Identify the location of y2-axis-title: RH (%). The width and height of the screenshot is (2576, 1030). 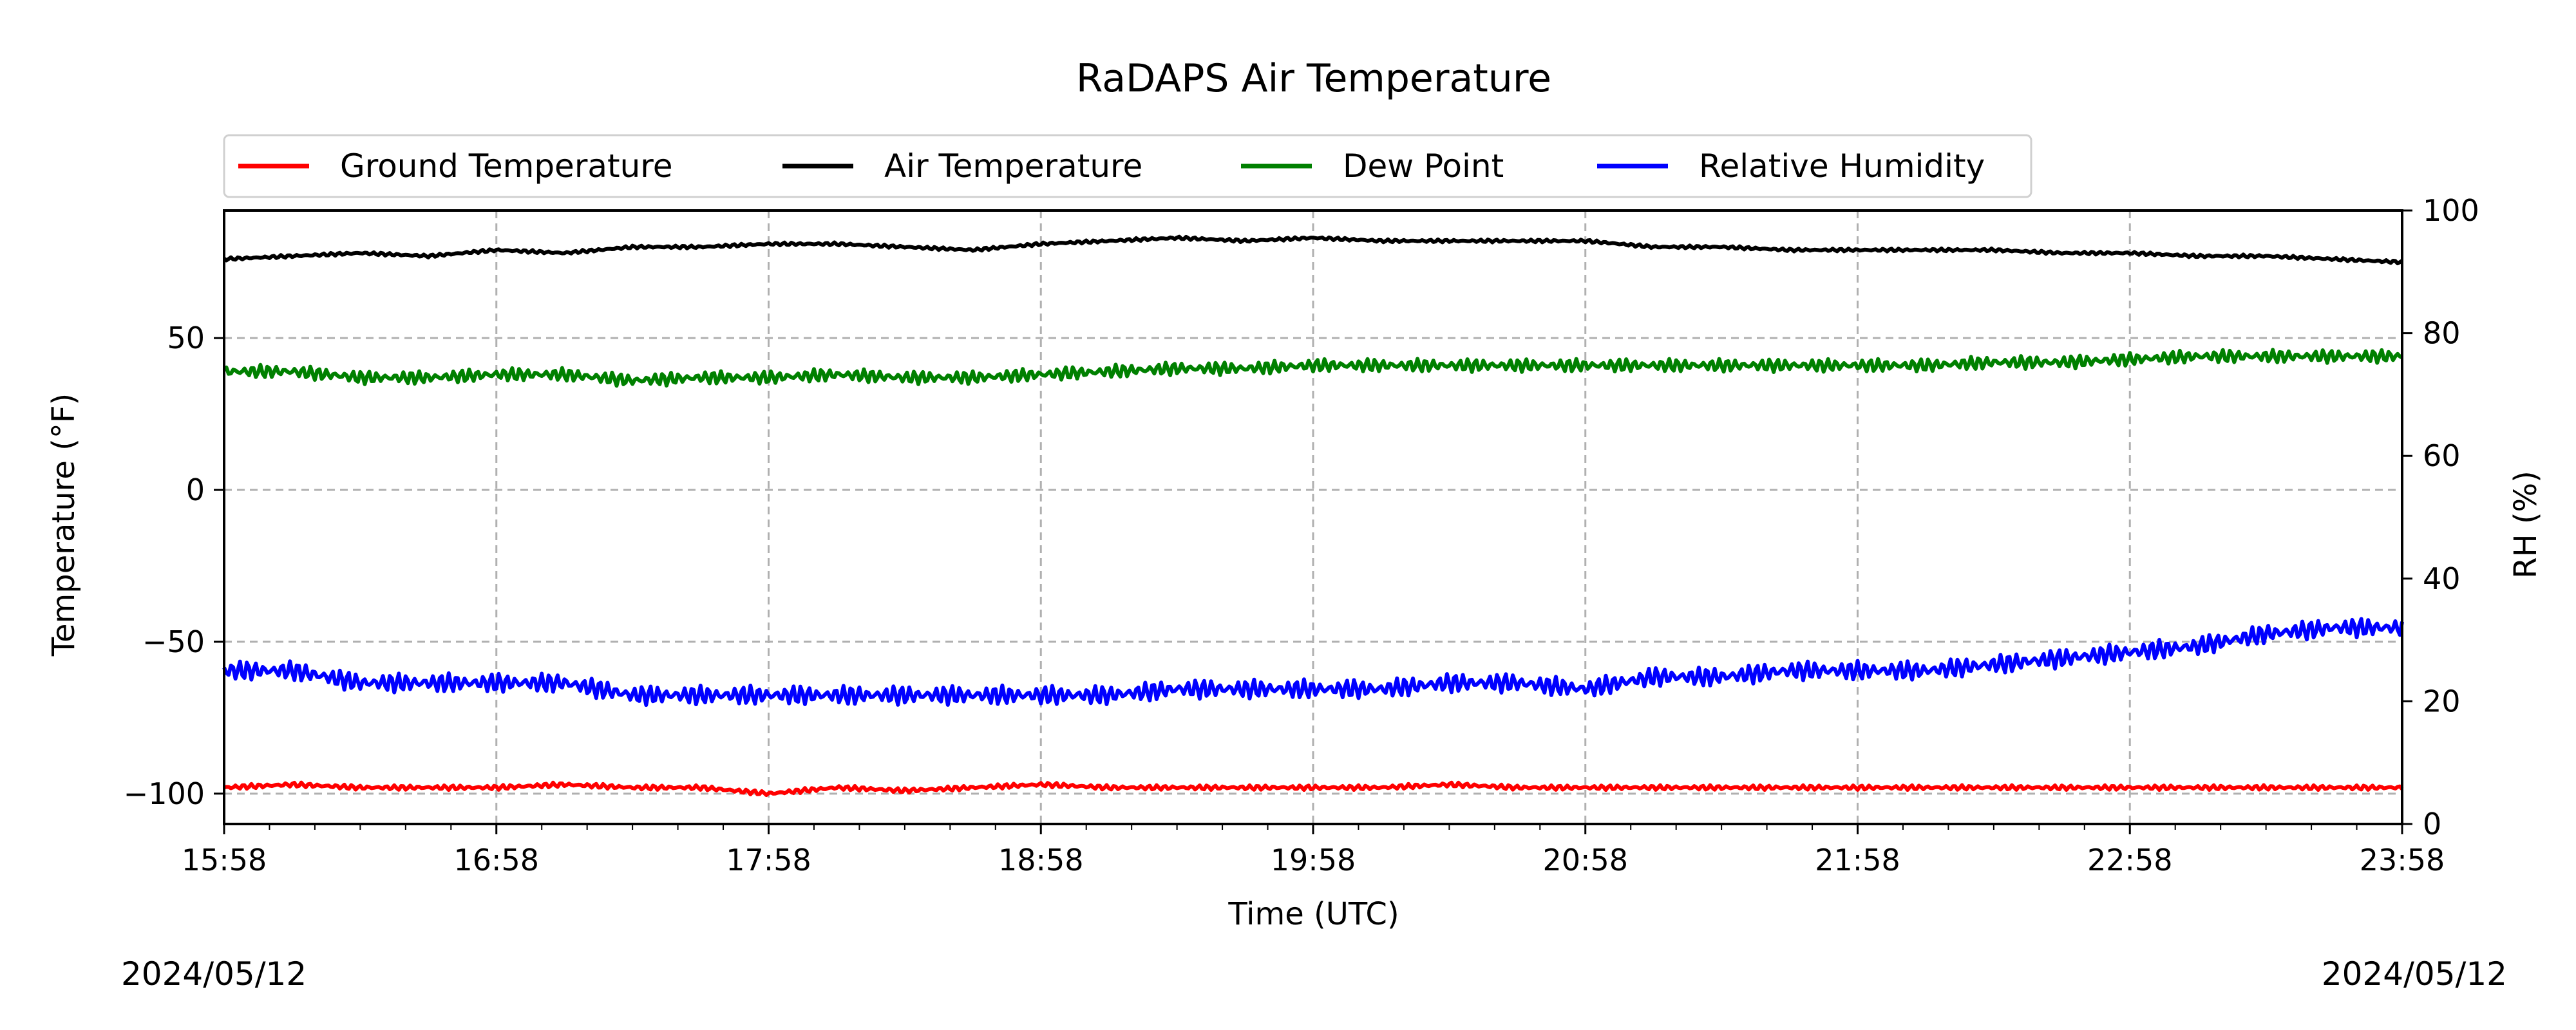
(2526, 525).